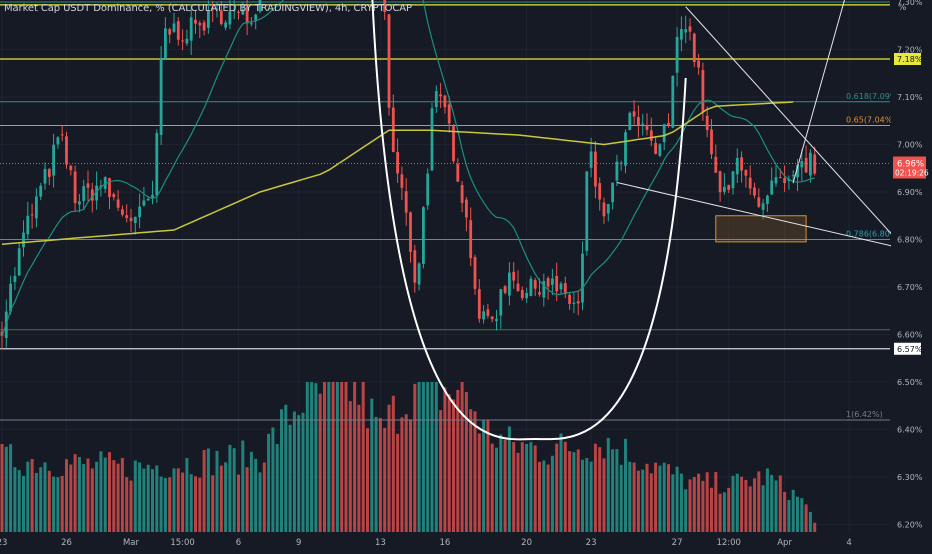  What do you see at coordinates (910, 240) in the screenshot?
I see `price-axis-tick-label: 6.80%` at bounding box center [910, 240].